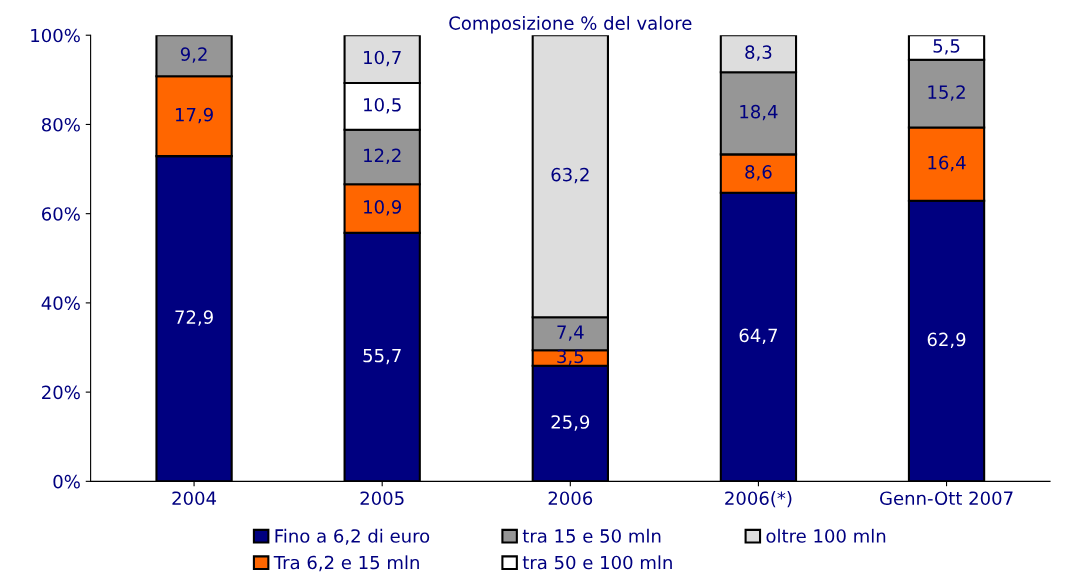  I want to click on data-label: 12,2, so click(382, 156).